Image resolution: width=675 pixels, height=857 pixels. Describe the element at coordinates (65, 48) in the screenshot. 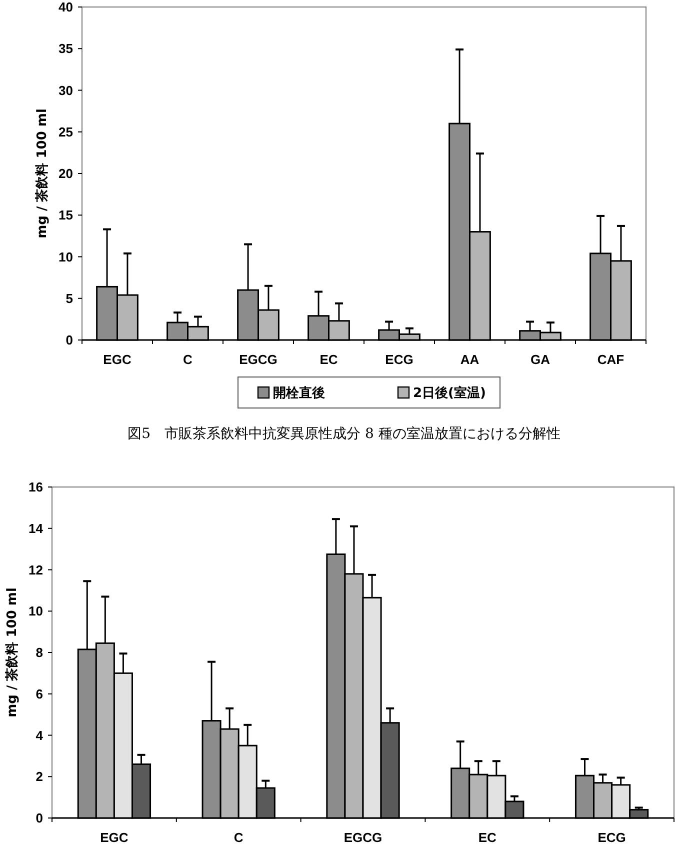

I see `y-tick-label: 35` at that location.